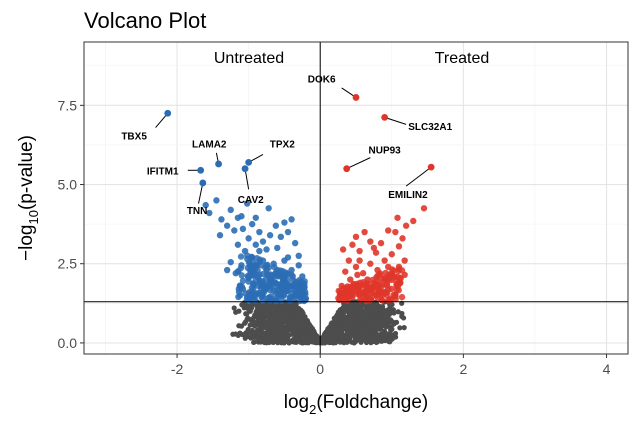 The width and height of the screenshot is (640, 426). I want to click on x-axis-title: log2(Foldchange), so click(356, 404).